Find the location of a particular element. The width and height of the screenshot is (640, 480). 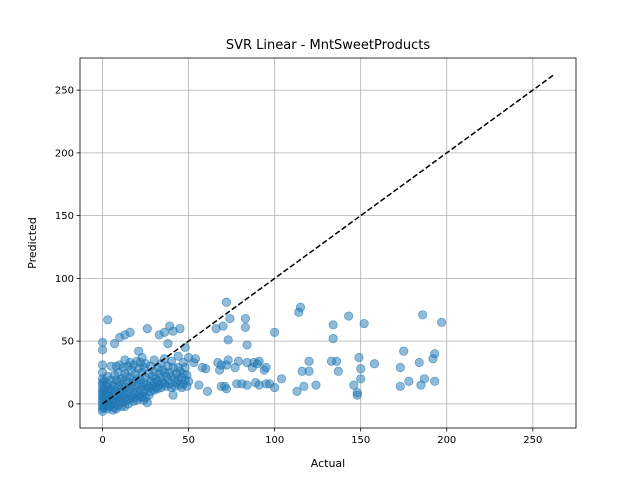

scatter-points is located at coordinates (272, 357).